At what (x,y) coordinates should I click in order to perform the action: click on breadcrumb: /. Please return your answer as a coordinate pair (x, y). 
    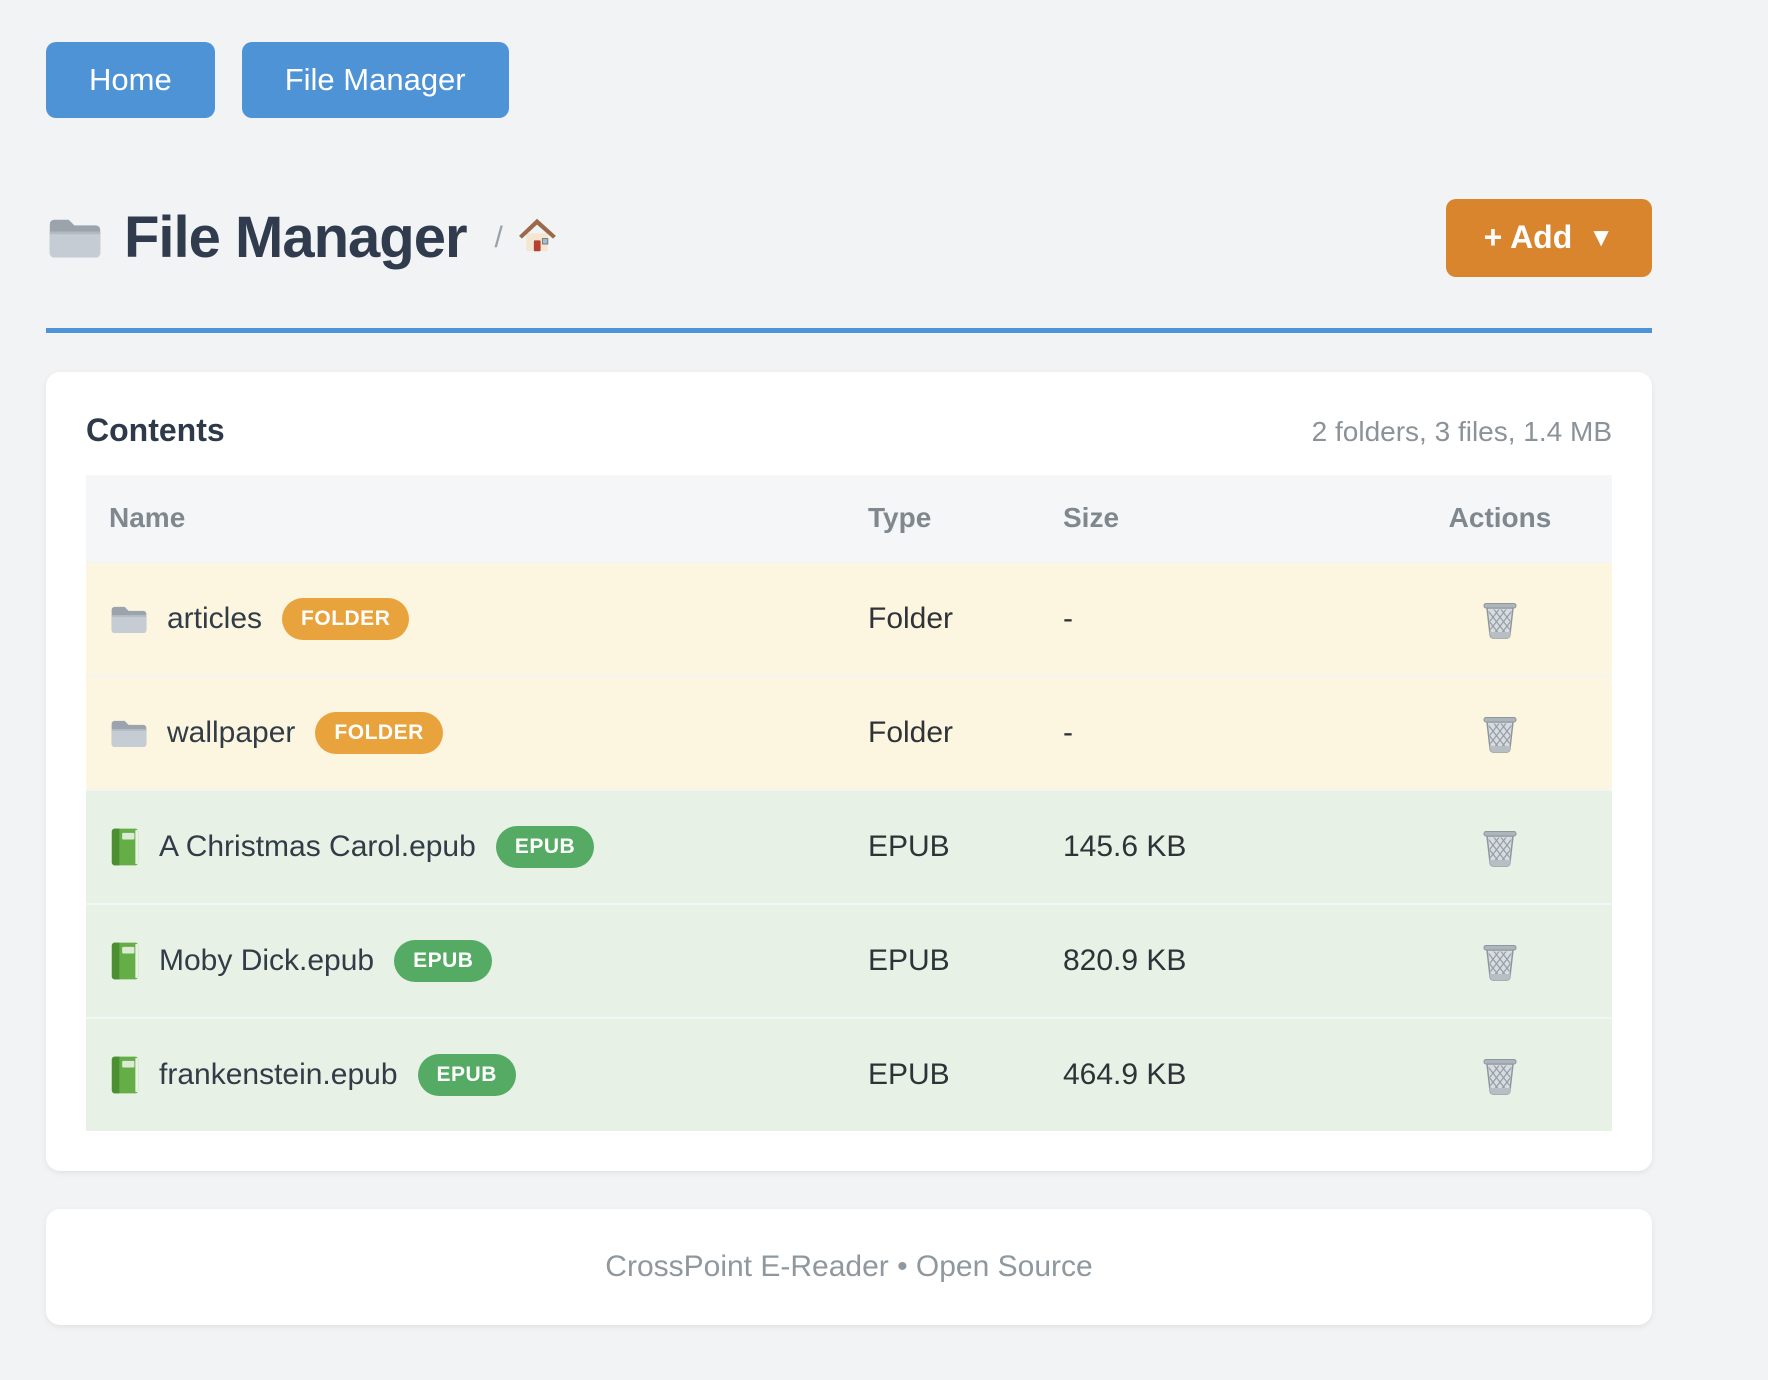
    Looking at the image, I should click on (526, 237).